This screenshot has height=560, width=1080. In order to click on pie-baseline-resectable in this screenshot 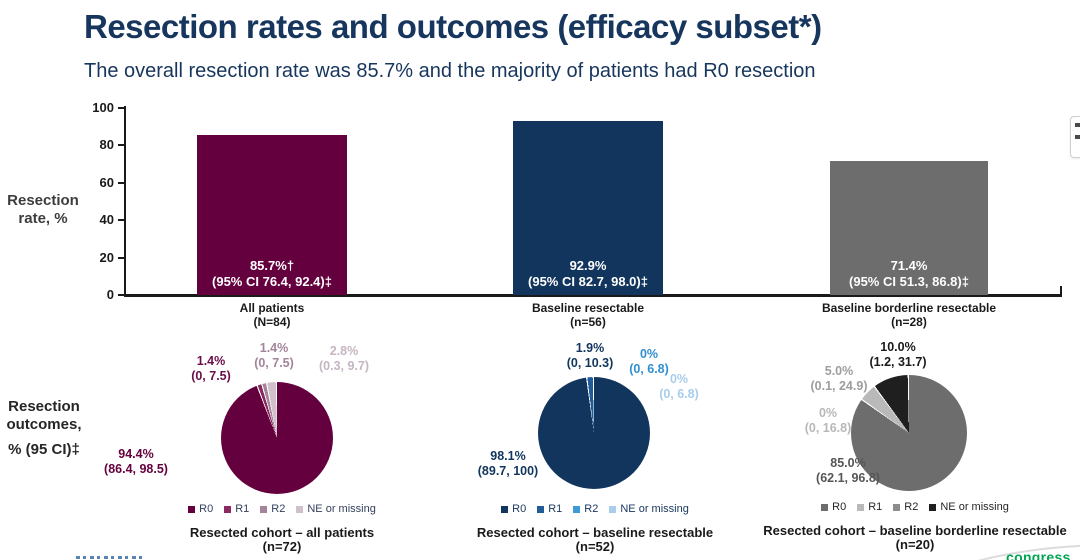, I will do `click(594, 433)`.